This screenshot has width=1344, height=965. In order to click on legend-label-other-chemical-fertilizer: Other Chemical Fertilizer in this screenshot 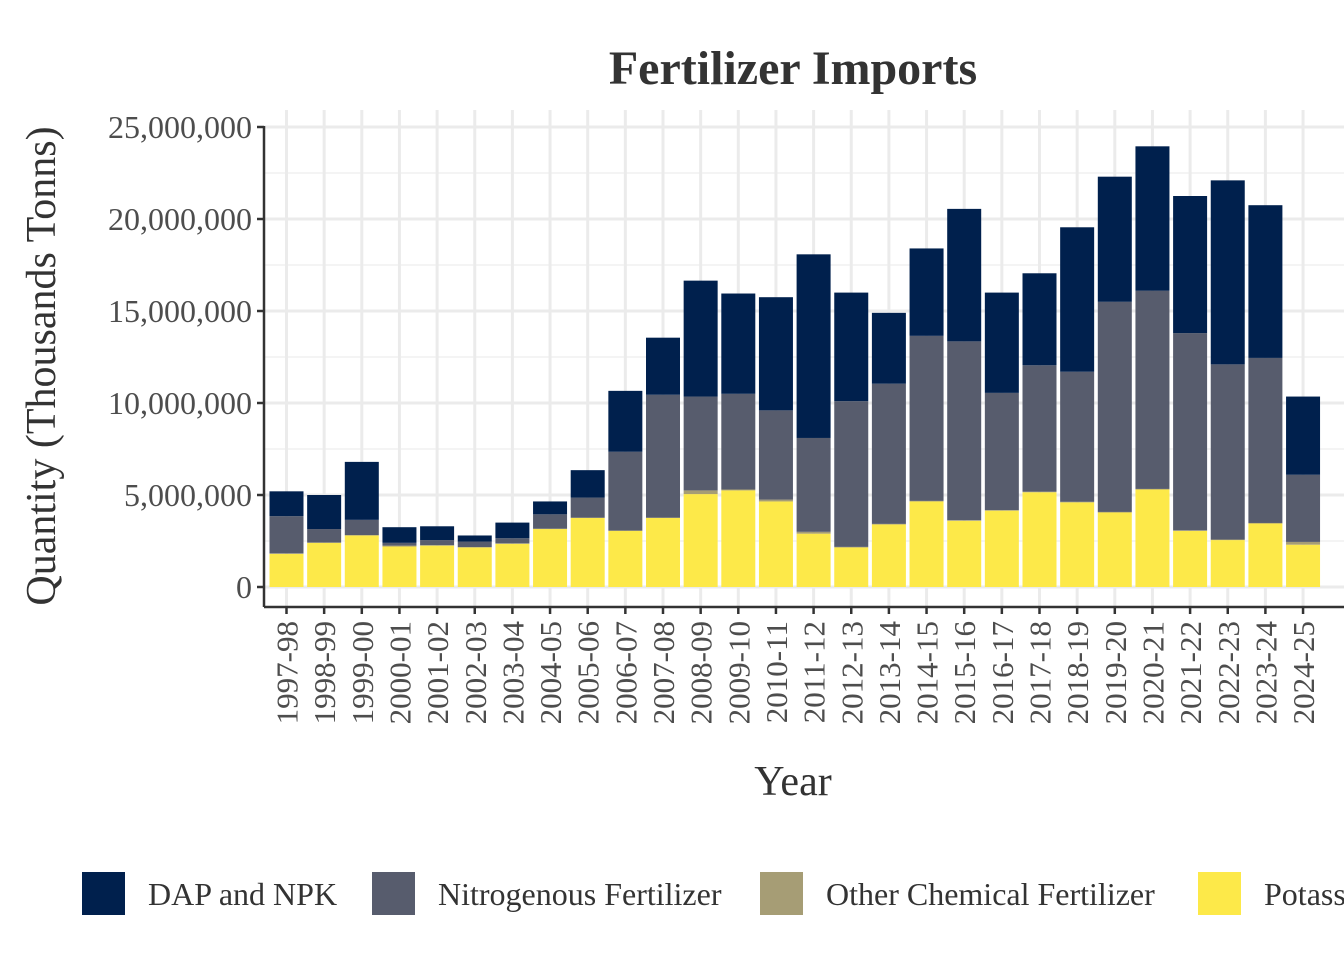, I will do `click(990, 894)`.